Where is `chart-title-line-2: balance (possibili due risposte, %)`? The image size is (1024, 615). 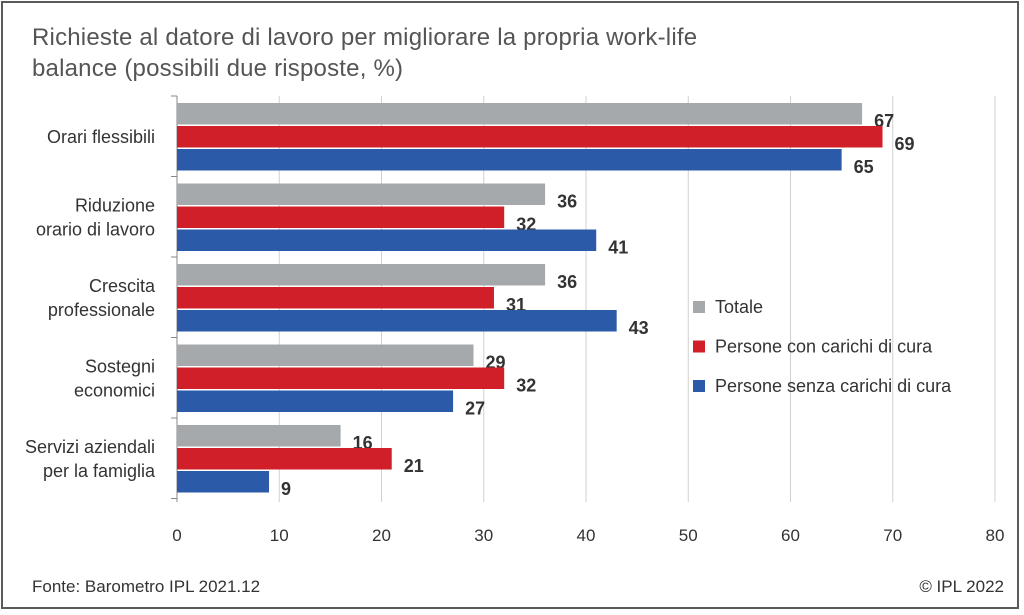 chart-title-line-2: balance (possibili due risposte, %) is located at coordinates (218, 68).